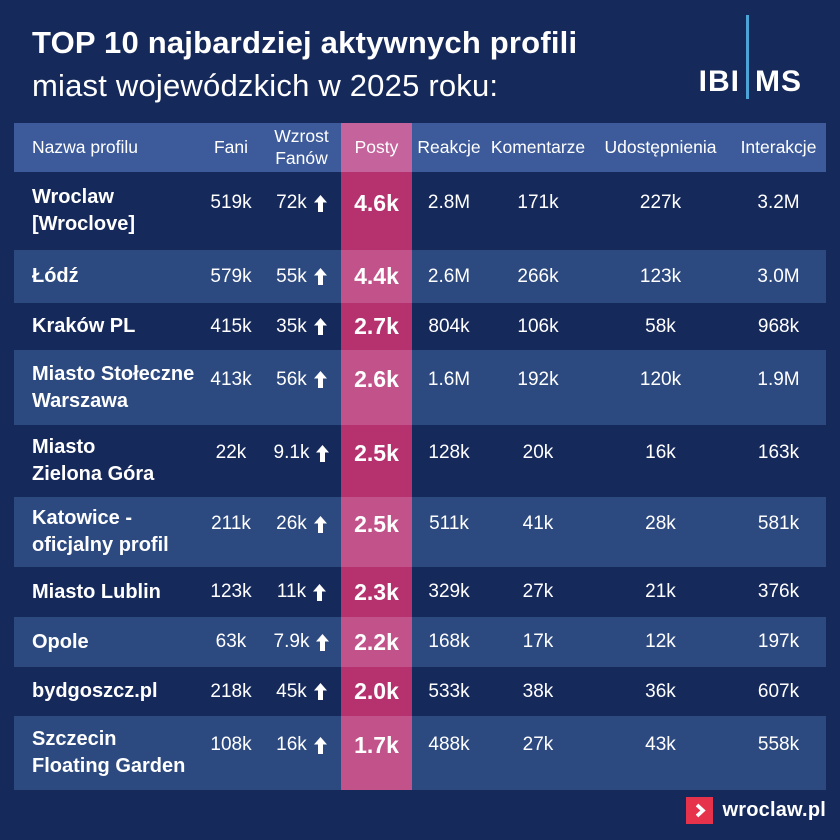 The height and width of the screenshot is (840, 840). I want to click on chevron-right-icon, so click(700, 810).